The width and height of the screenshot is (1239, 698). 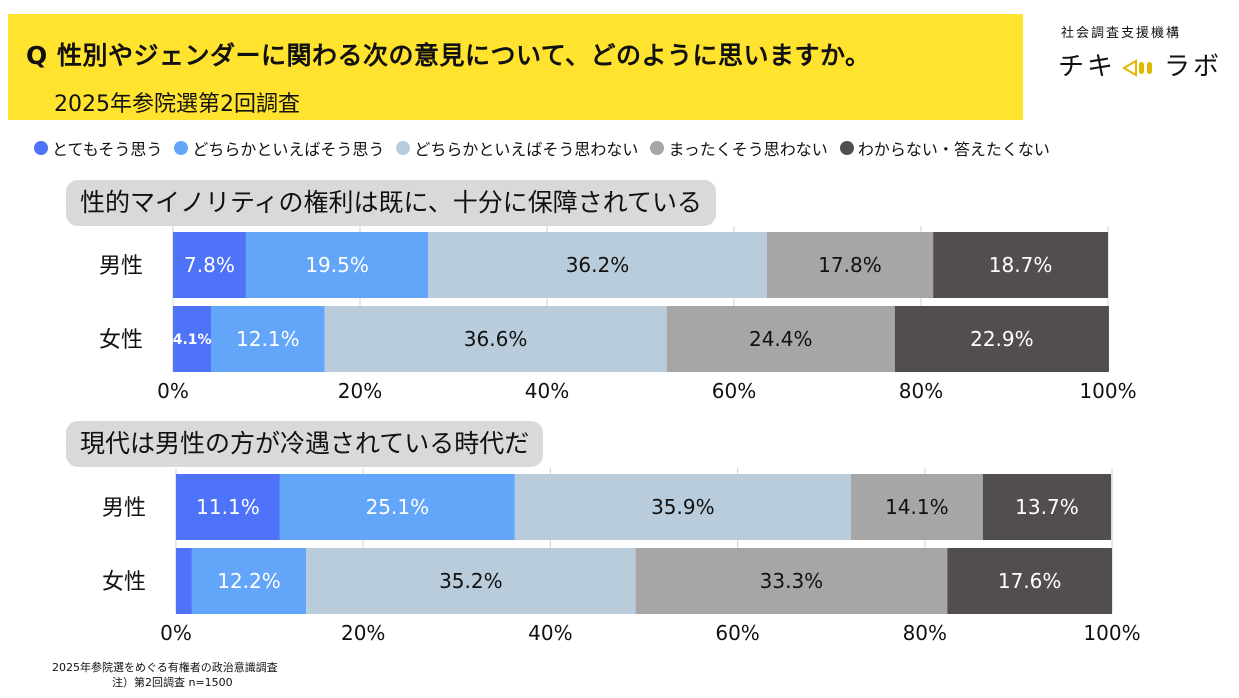 I want to click on data-label: 17.6%, so click(x=1030, y=581).